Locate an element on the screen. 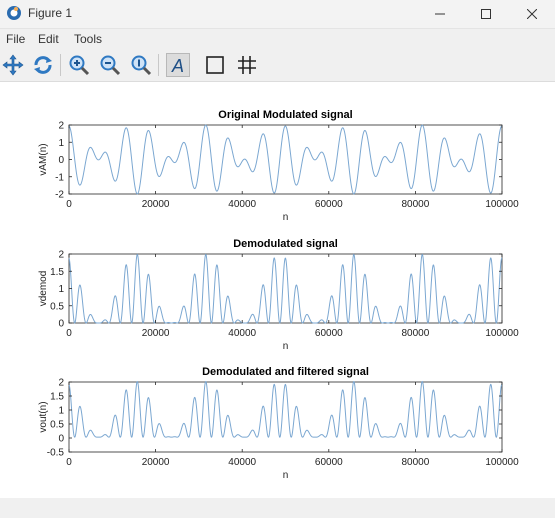 The width and height of the screenshot is (555, 518). chart-title-1: Original Modulated signal is located at coordinates (285, 115).